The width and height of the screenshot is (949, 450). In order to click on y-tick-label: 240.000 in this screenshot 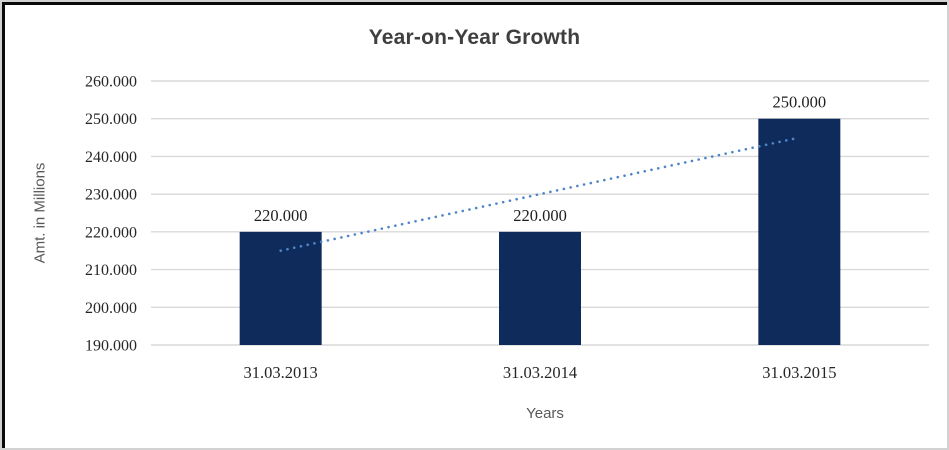, I will do `click(111, 157)`.